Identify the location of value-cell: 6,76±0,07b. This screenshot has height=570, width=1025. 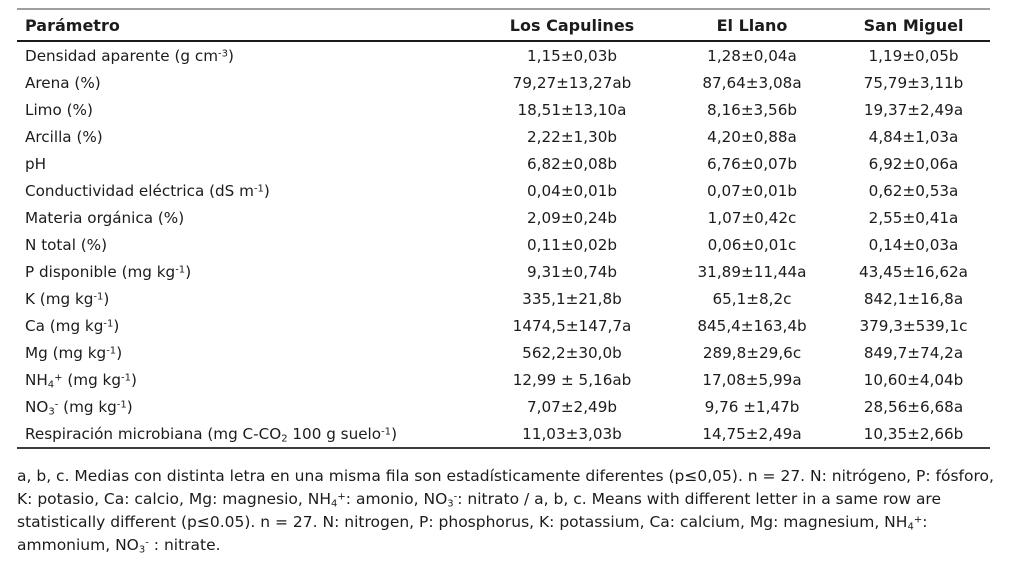
(752, 163).